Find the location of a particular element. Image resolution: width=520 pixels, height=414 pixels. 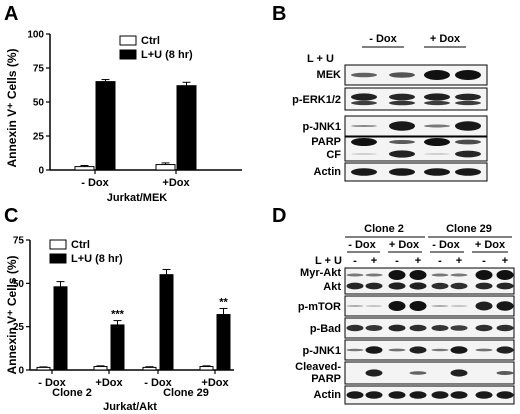

blot-row-label: p-JNK1 is located at coordinates (321, 351).